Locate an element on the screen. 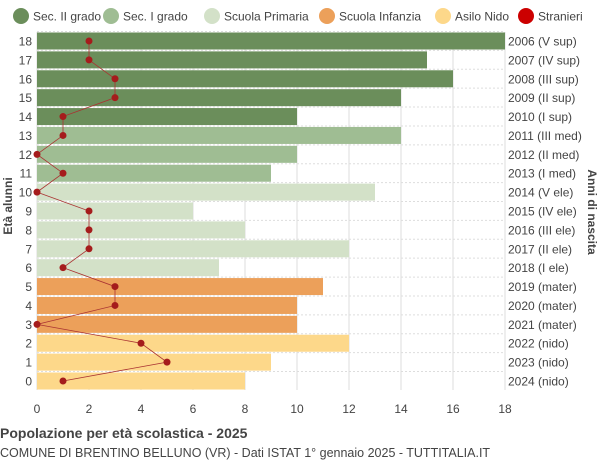  age-label: 13 is located at coordinates (26, 136).